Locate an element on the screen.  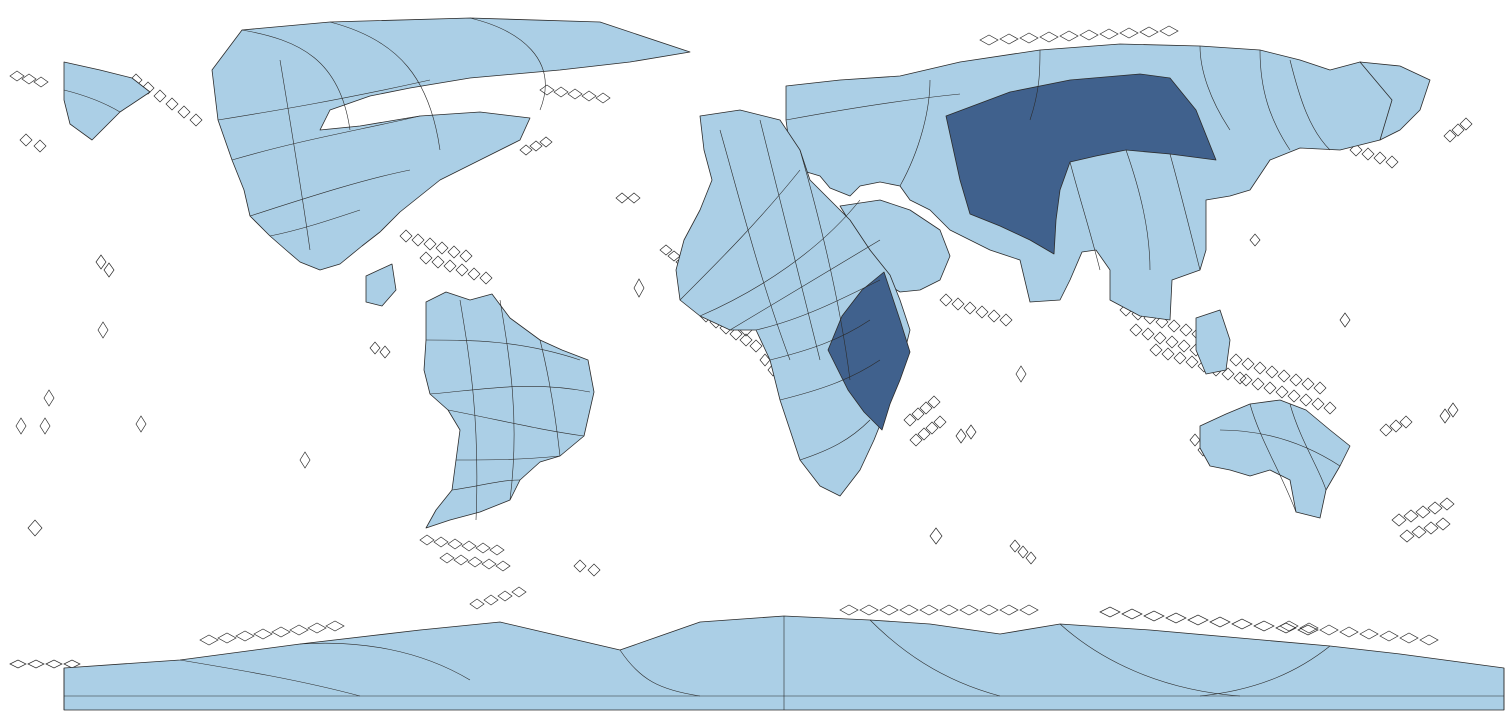
africa-tile is located at coordinates (793, 303).